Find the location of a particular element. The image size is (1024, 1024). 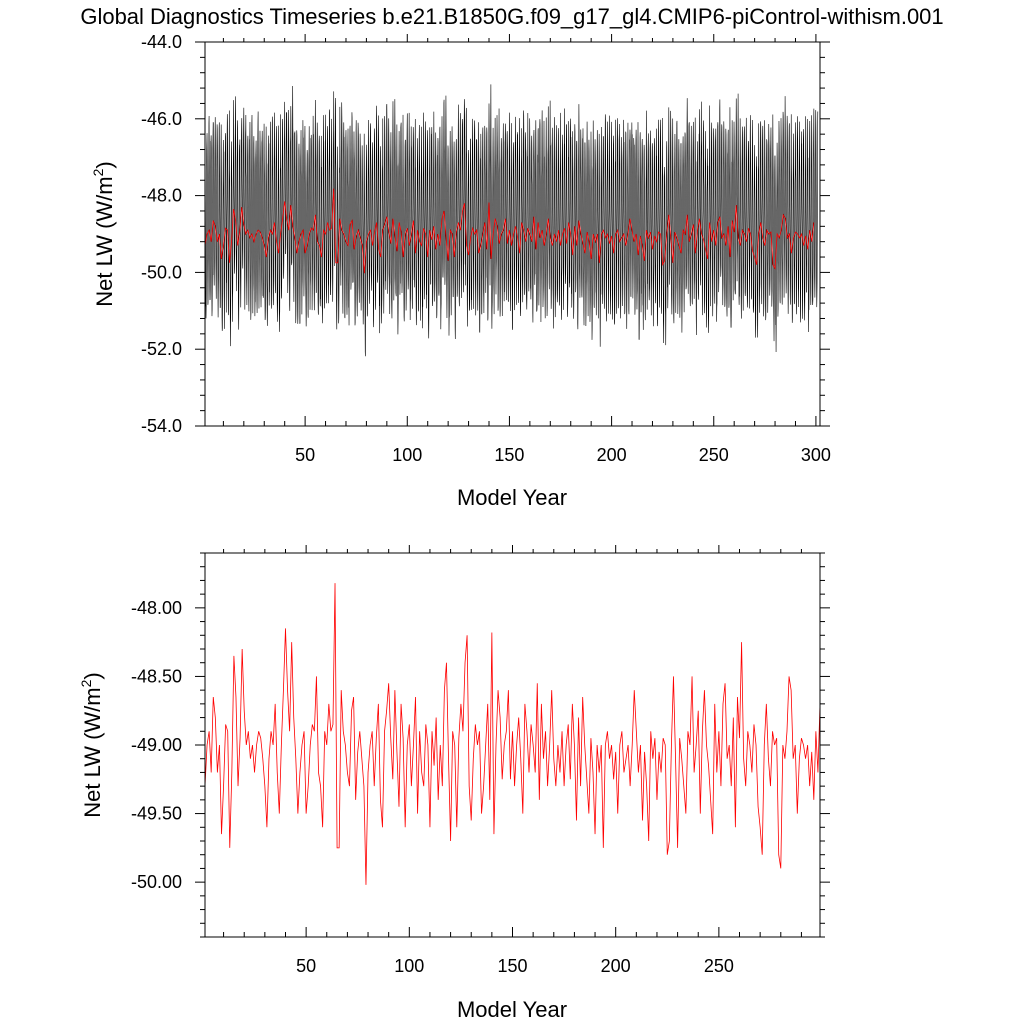

top-x-axis-label: Model Year is located at coordinates (512, 497).